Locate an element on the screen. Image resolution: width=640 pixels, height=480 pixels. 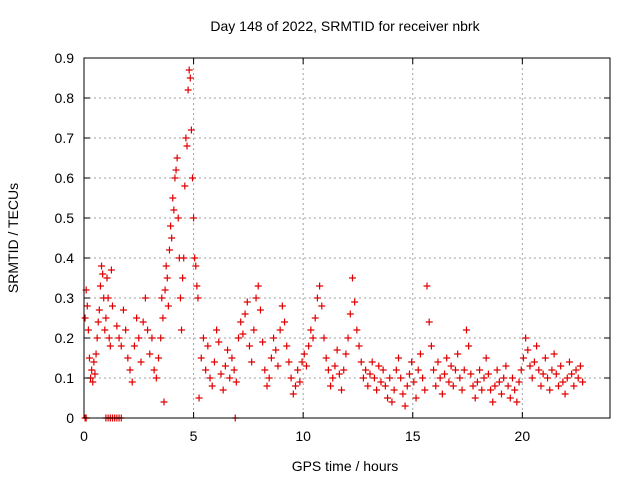
y-tick-label: 0.1 is located at coordinates (65, 378).